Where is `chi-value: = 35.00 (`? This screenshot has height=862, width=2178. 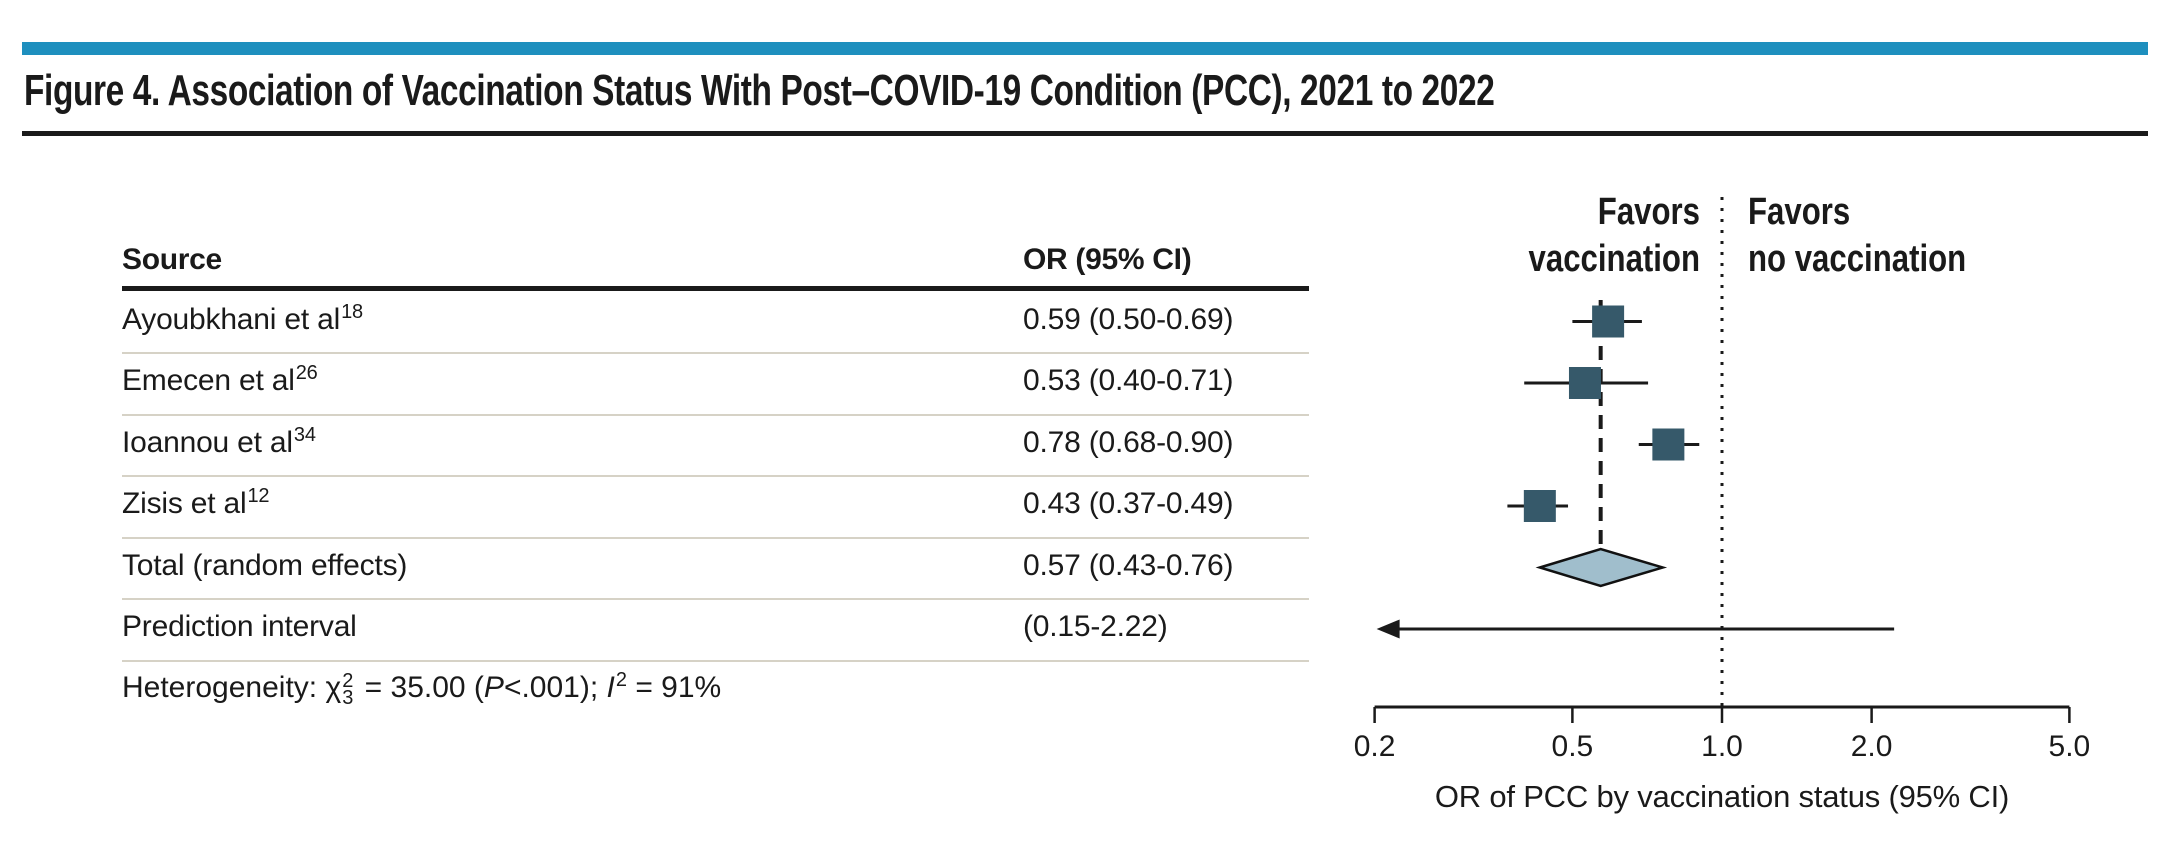 chi-value: = 35.00 ( is located at coordinates (420, 687).